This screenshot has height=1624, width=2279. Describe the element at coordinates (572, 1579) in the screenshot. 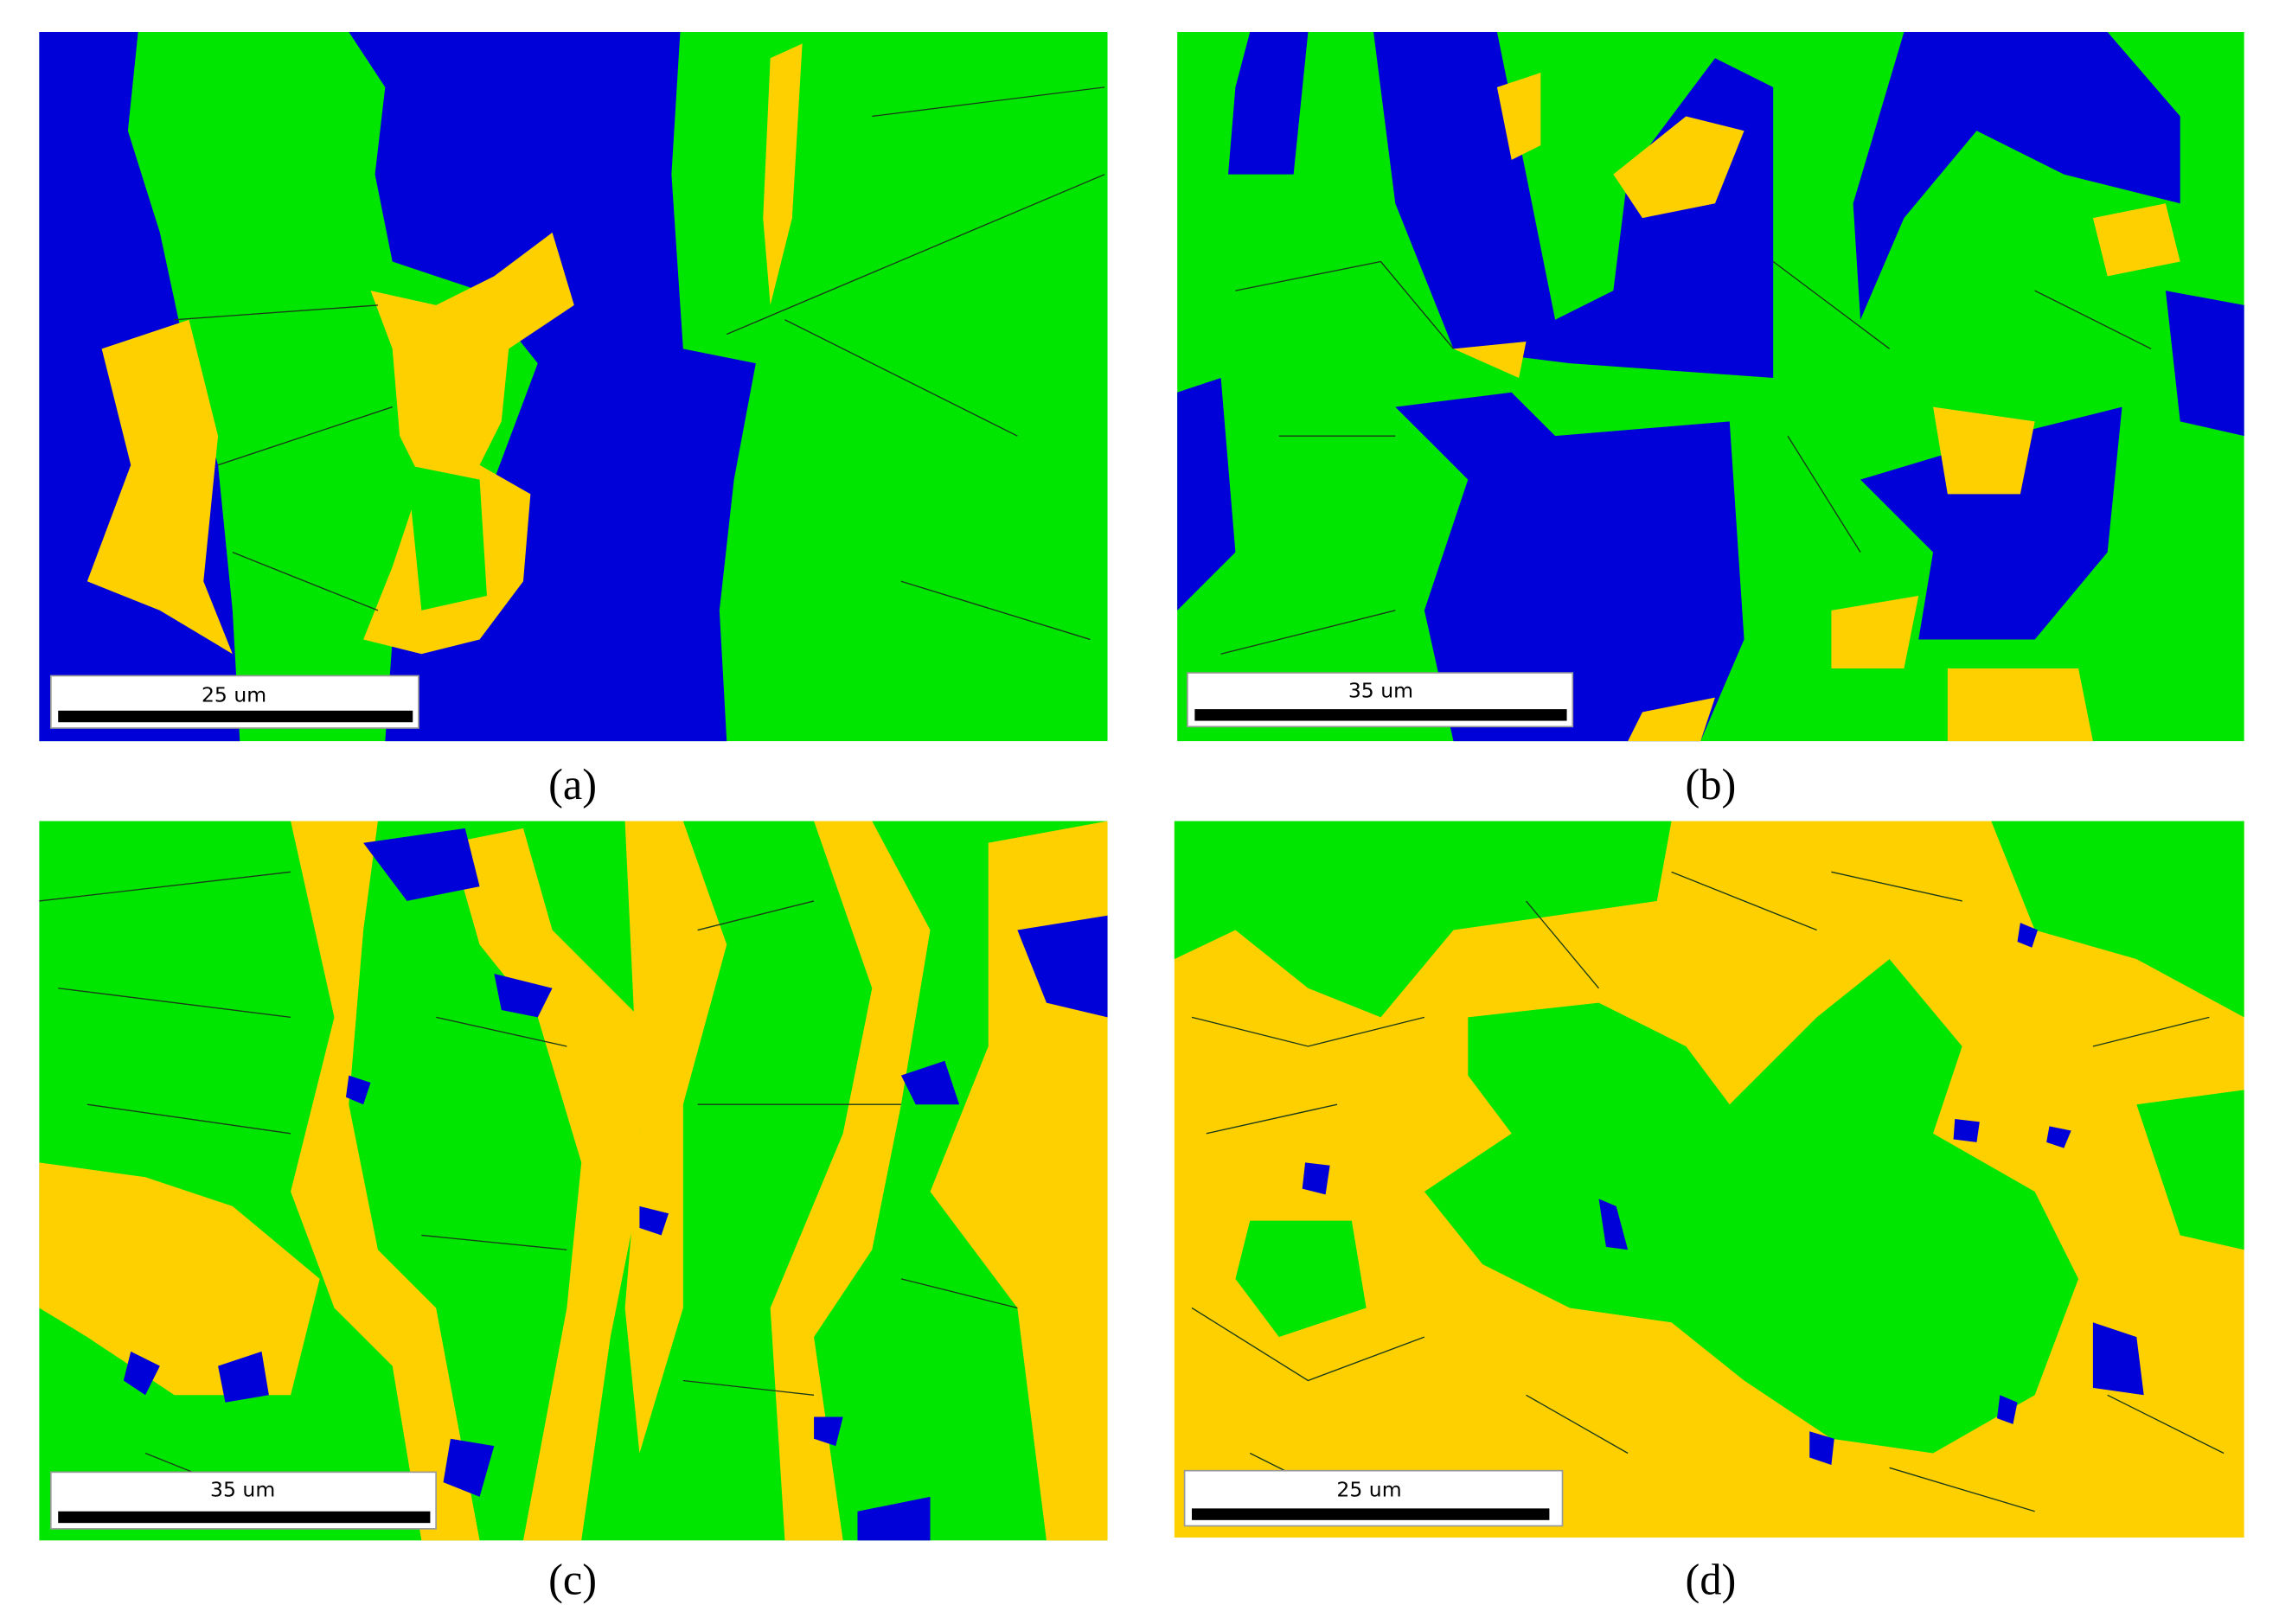

I see `caption: (c)` at that location.